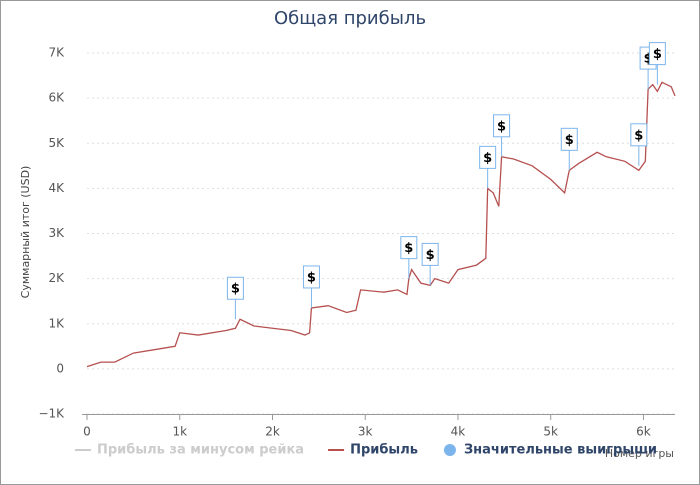 This screenshot has height=485, width=700. I want to click on legend-item: Прибыль за минусом рейка, so click(189, 450).